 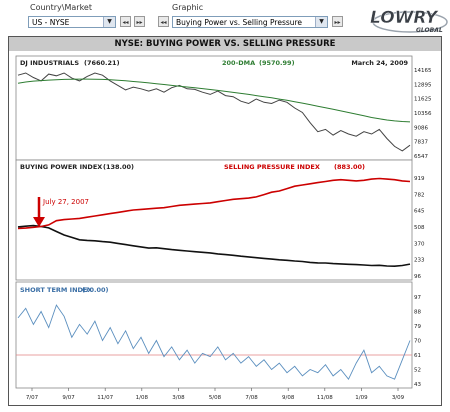 I want to click on xtick-label: 11/08, so click(x=325, y=398).